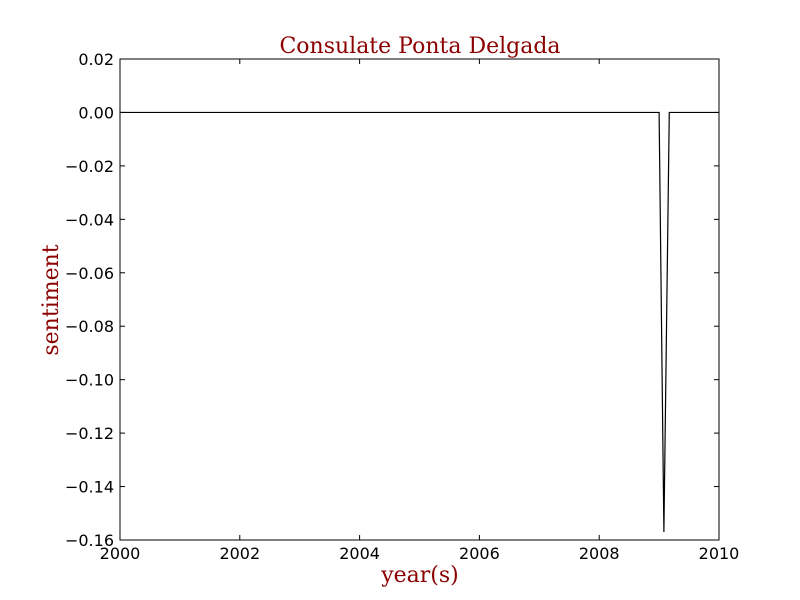  What do you see at coordinates (419, 575) in the screenshot?
I see `x-axis-title: year(s)` at bounding box center [419, 575].